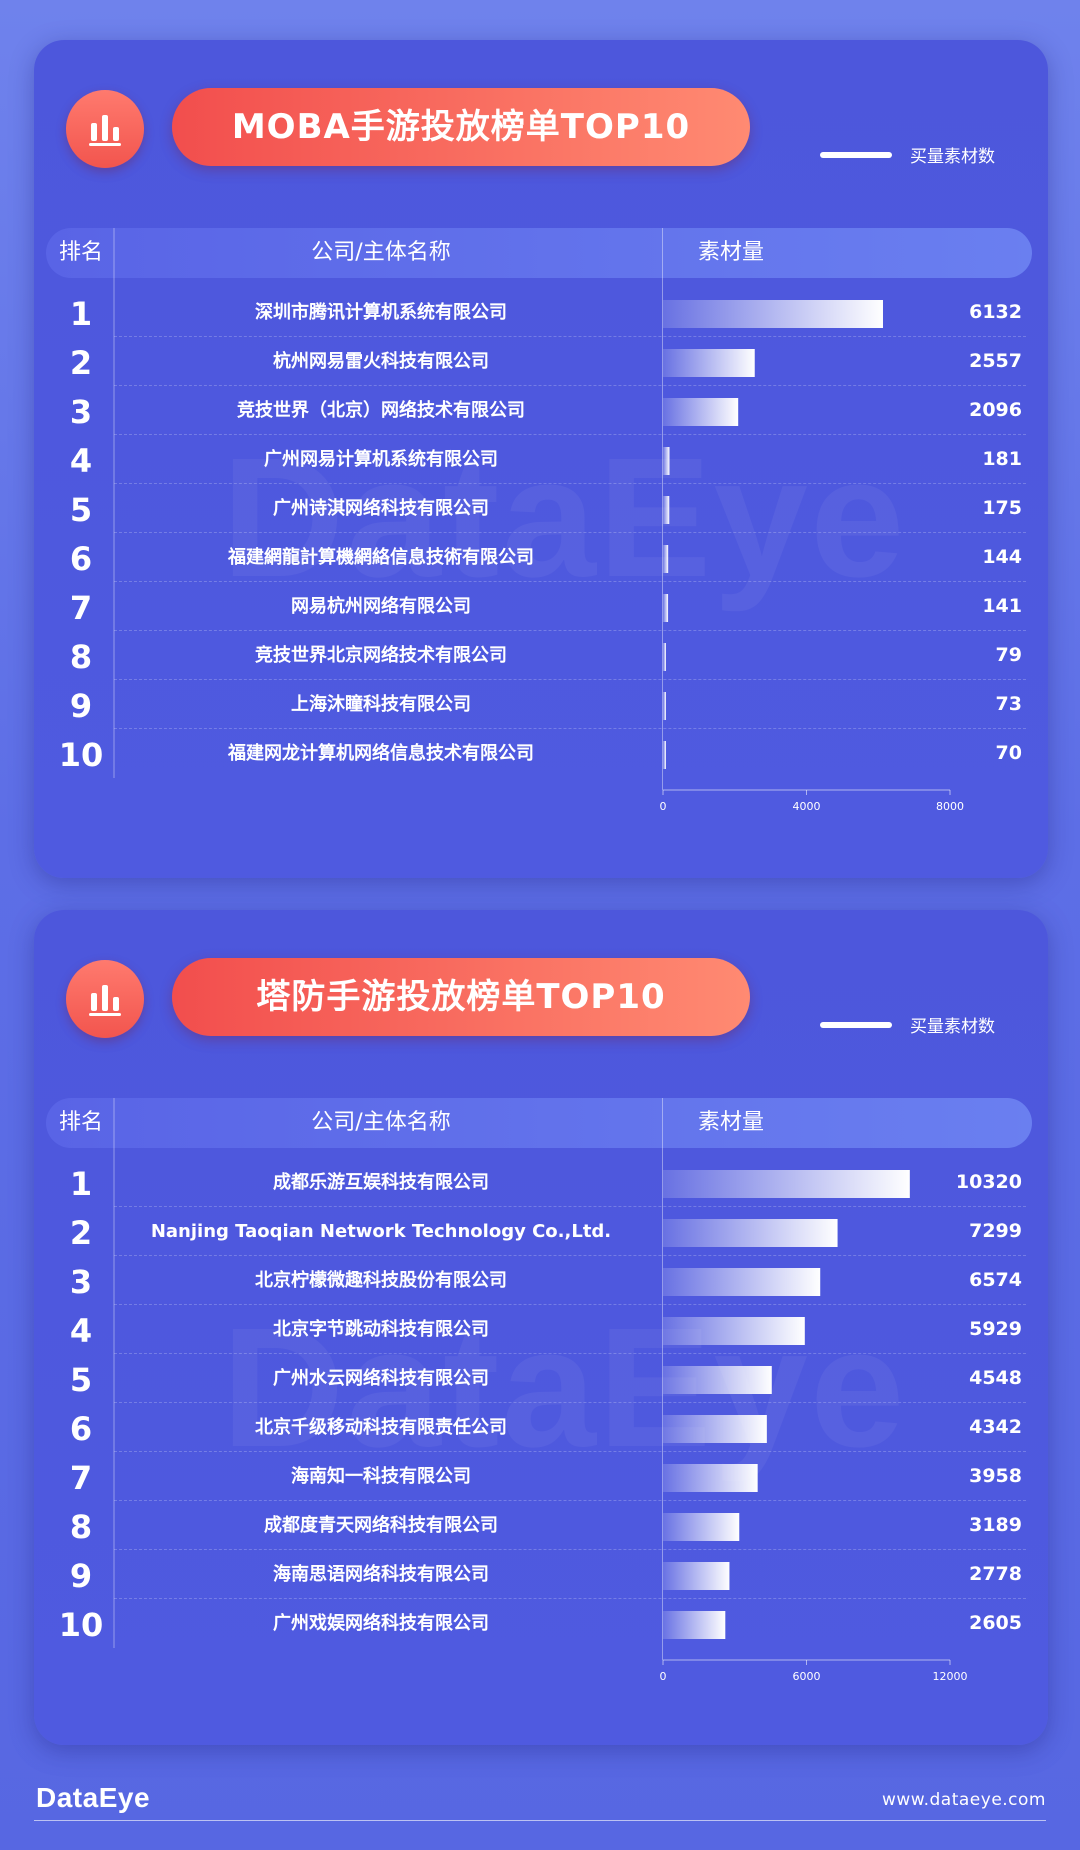  I want to click on table-row: 8 竞技世界北京网络技术有限公司 79, so click(539, 655).